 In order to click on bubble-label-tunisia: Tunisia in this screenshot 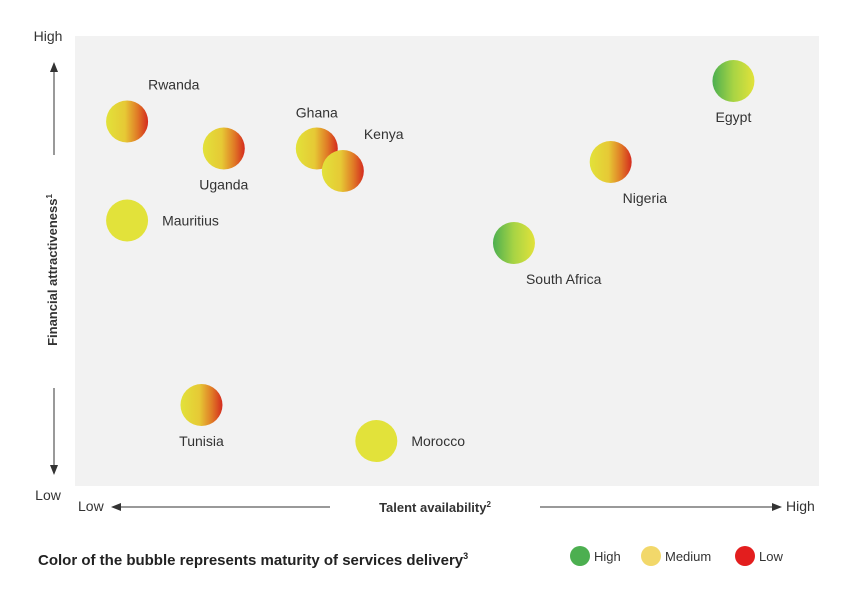, I will do `click(201, 441)`.